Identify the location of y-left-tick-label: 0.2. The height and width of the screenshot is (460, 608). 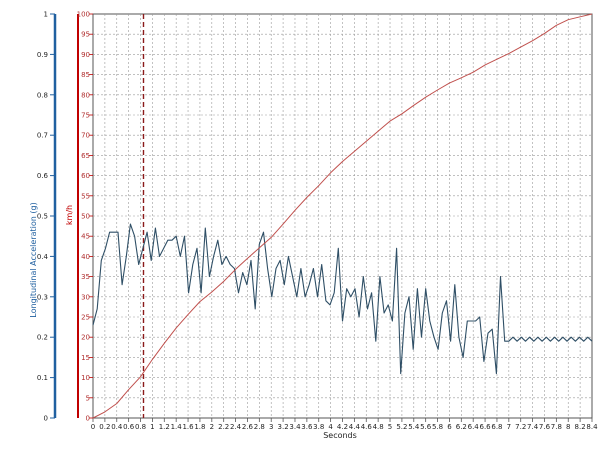
(42, 338).